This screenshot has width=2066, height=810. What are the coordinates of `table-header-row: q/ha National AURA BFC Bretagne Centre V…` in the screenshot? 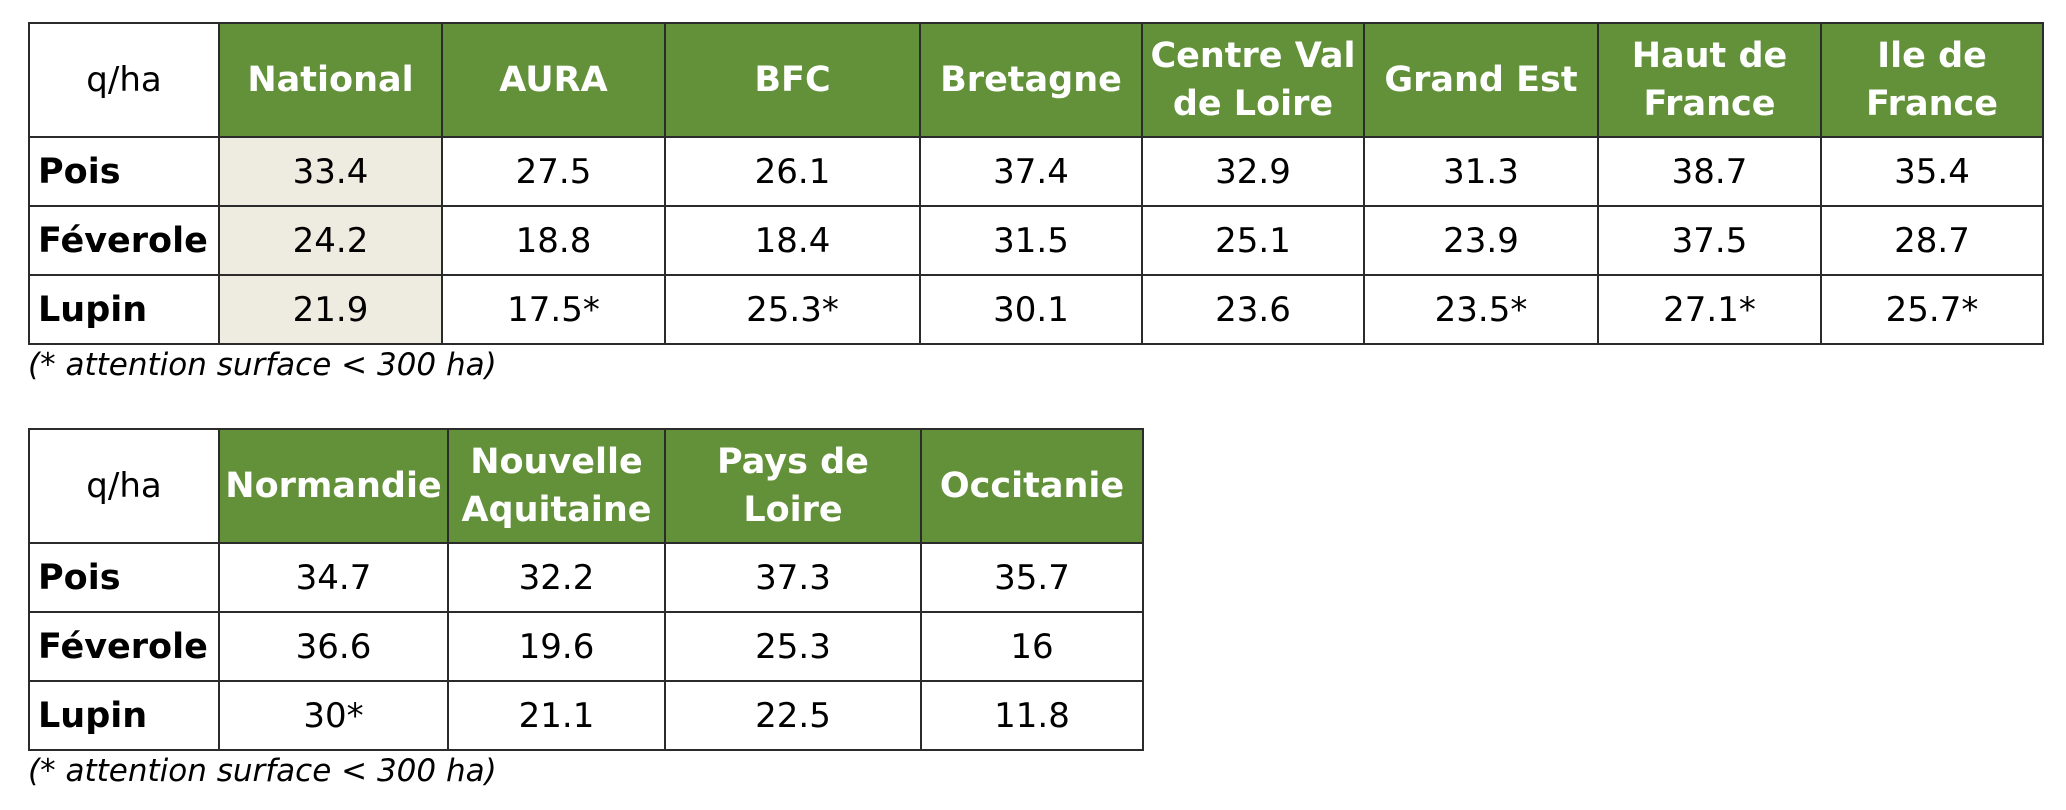 It's located at (1036, 80).